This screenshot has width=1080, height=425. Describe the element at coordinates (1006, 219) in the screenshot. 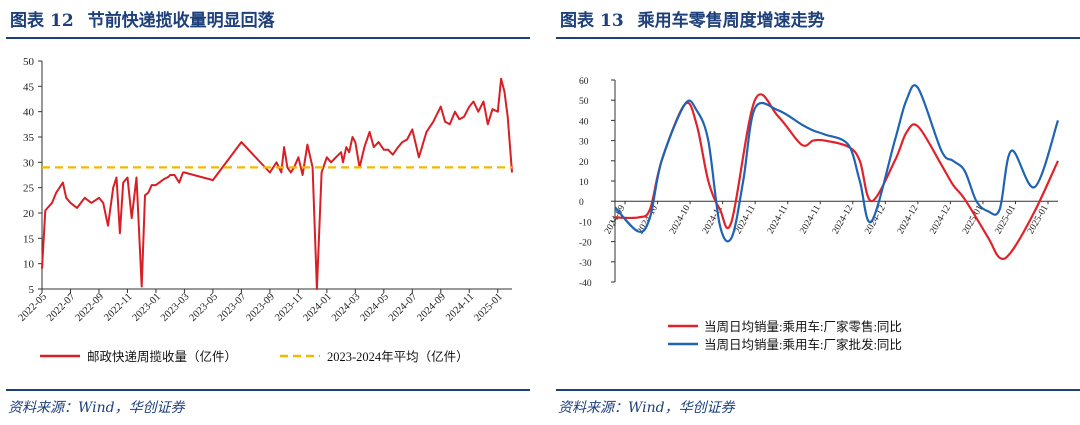

I see `right-x-tick-label: 2025-01` at that location.